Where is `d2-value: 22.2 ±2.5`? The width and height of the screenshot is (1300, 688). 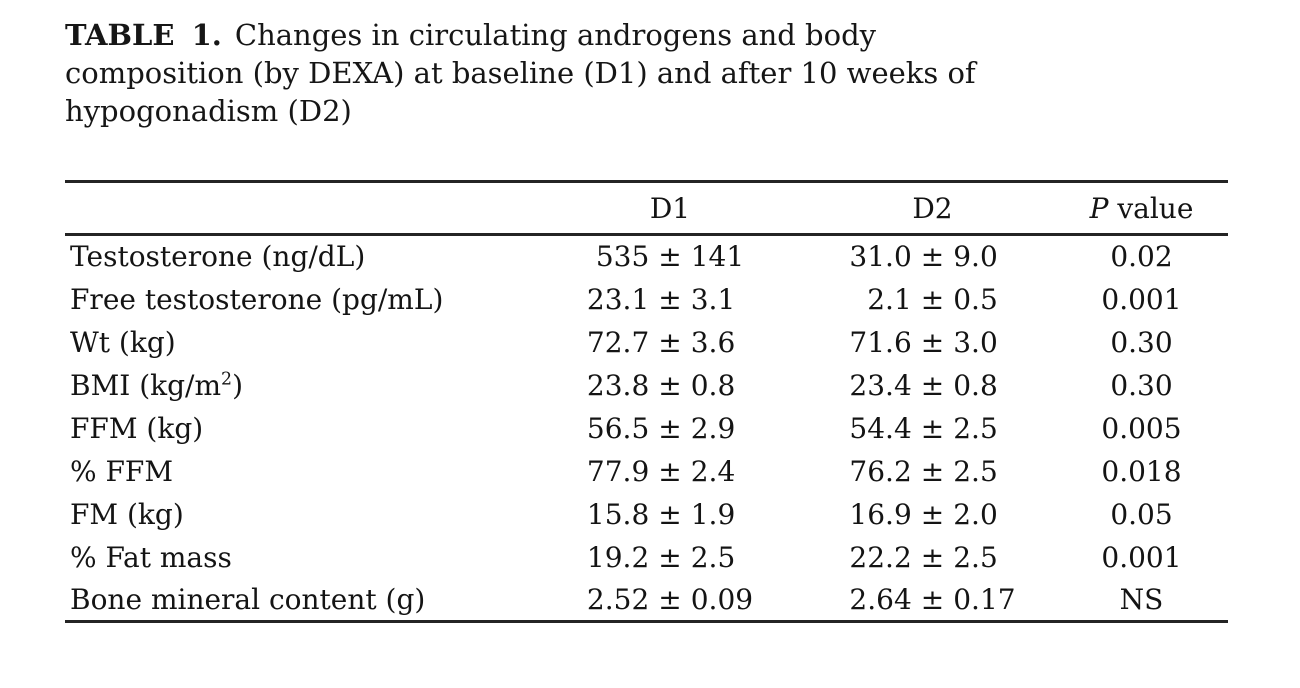
d2-value: 22.2 ±2.5 is located at coordinates (923, 557).